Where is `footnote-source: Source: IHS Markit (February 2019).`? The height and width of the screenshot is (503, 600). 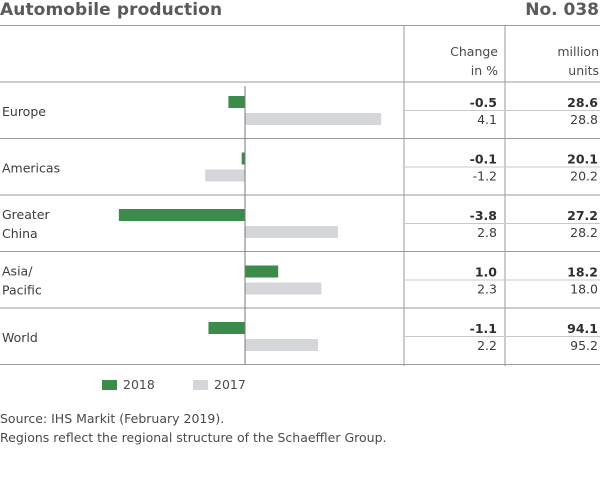 footnote-source: Source: IHS Markit (February 2019). is located at coordinates (112, 418).